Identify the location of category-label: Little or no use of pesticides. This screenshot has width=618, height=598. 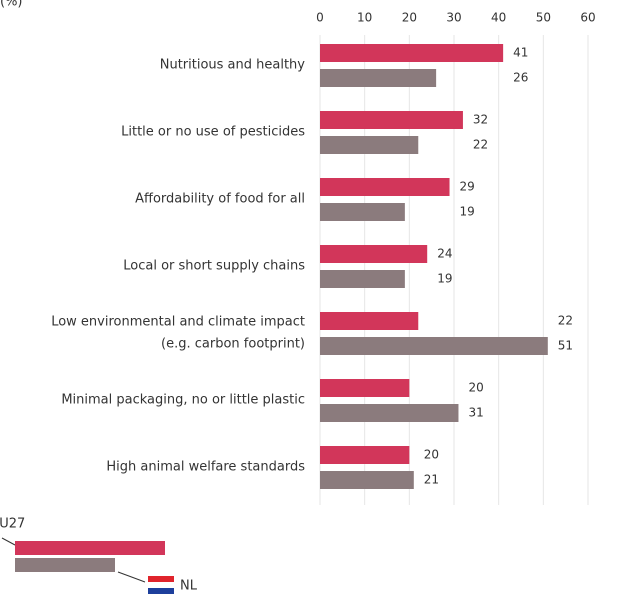
(213, 132).